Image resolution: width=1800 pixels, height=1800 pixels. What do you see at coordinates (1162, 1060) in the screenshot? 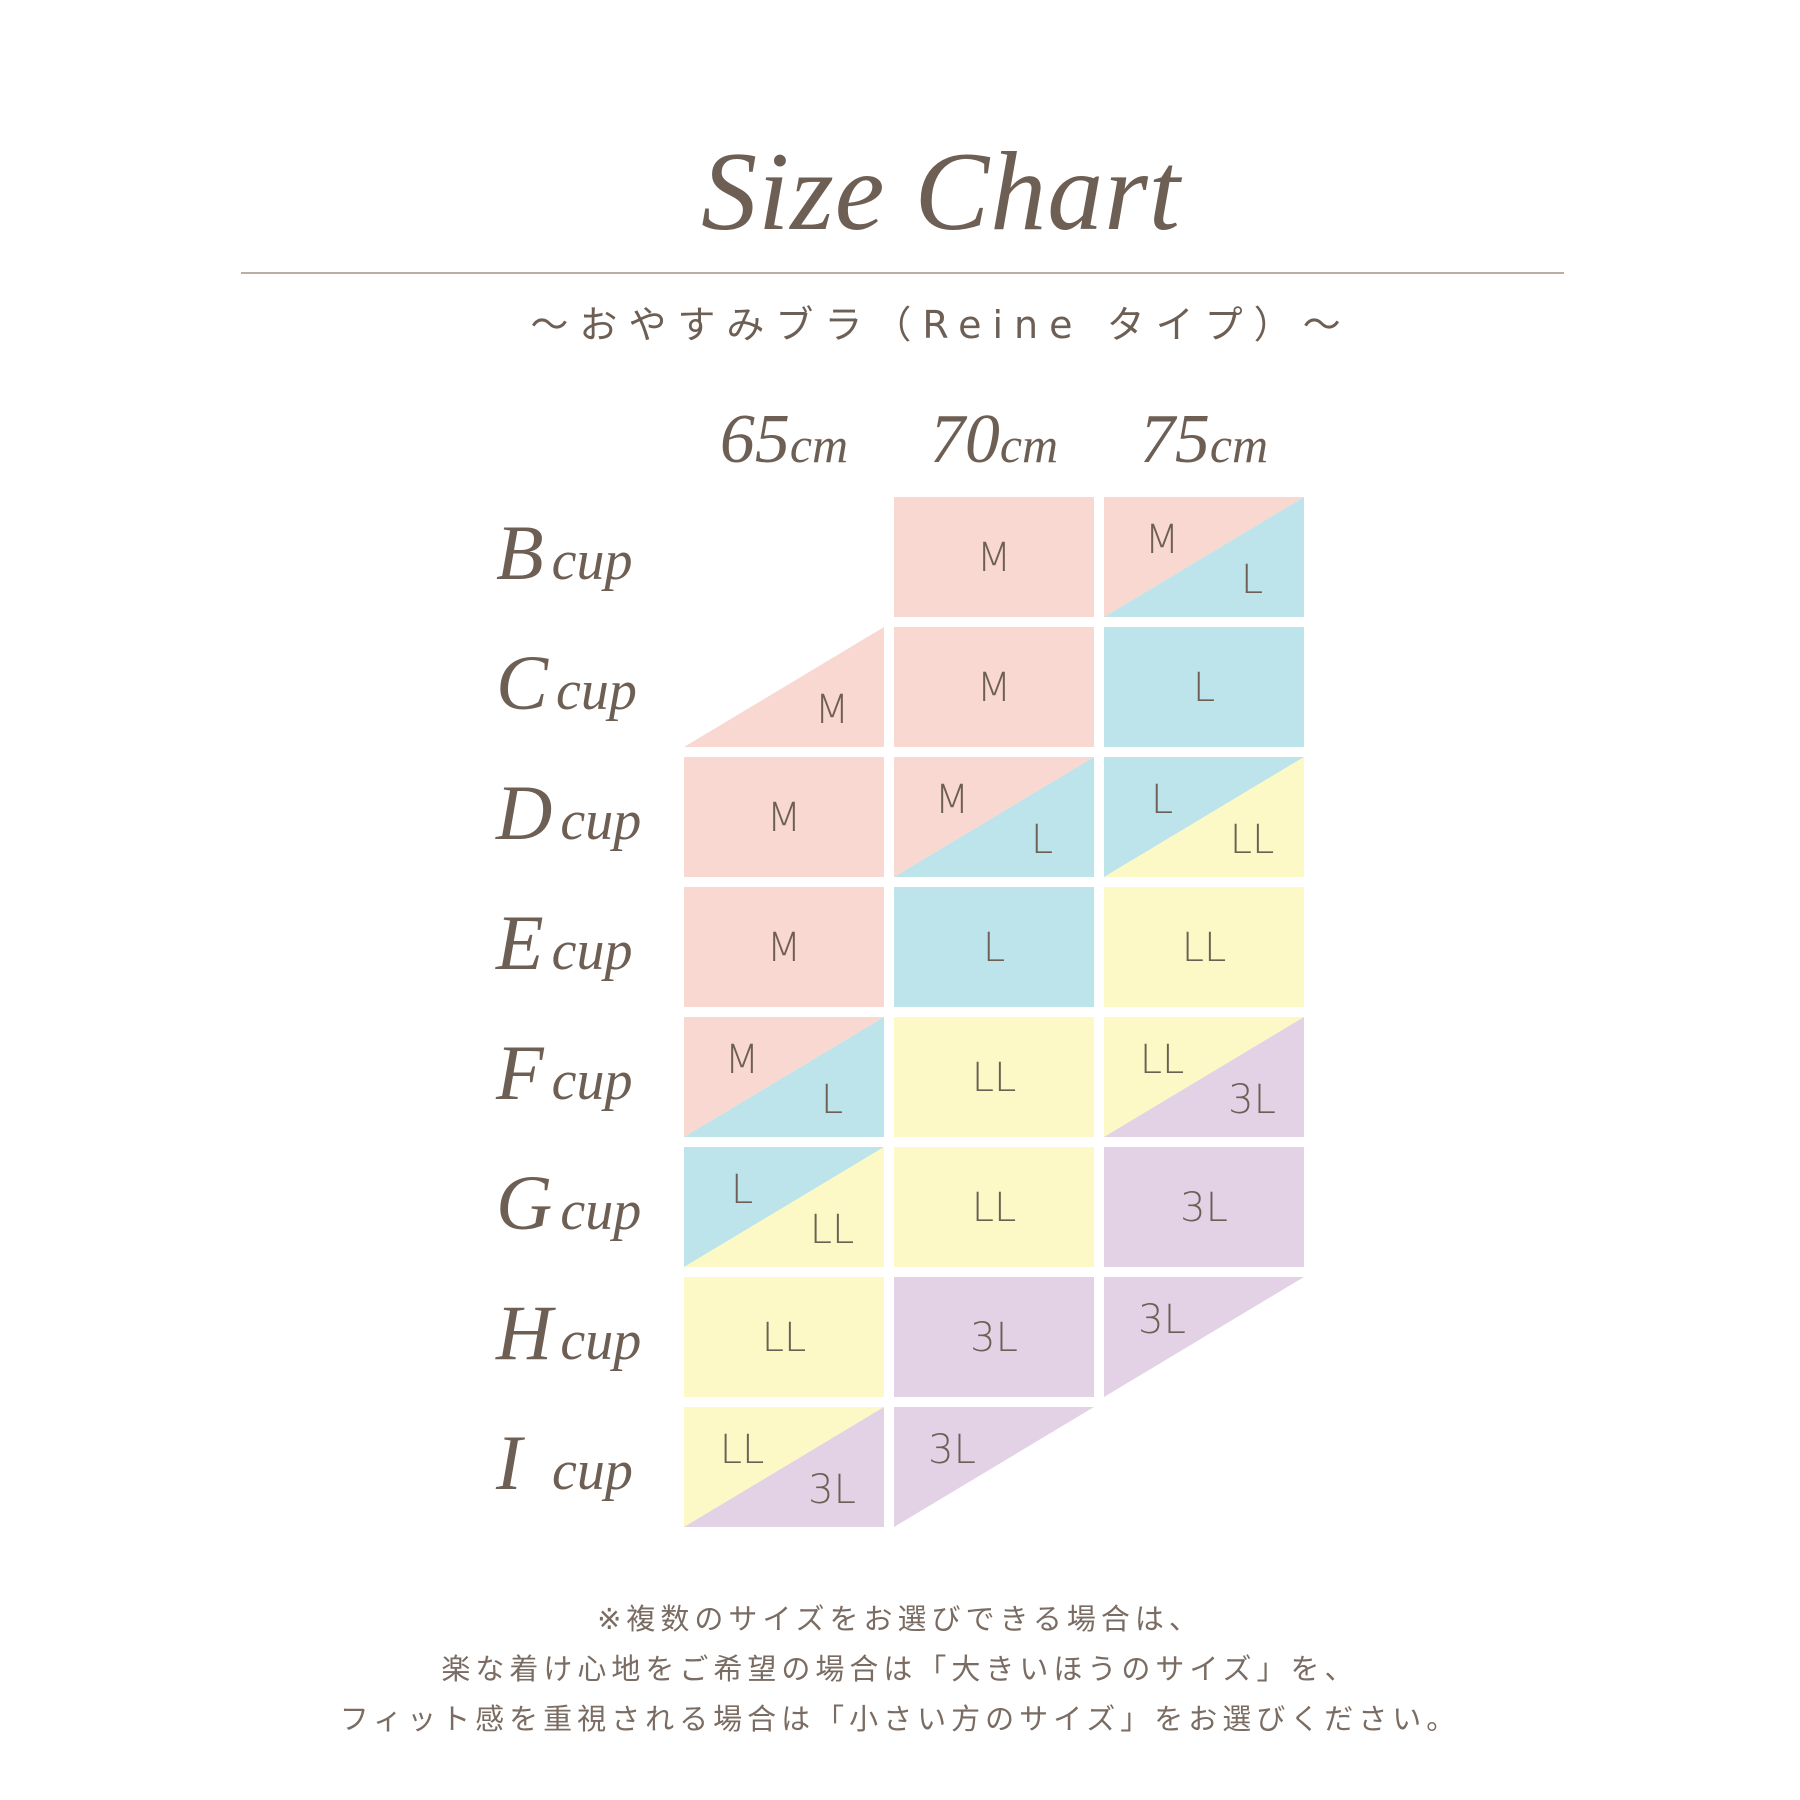
I see `cell-F-75-upper-label: LL` at bounding box center [1162, 1060].